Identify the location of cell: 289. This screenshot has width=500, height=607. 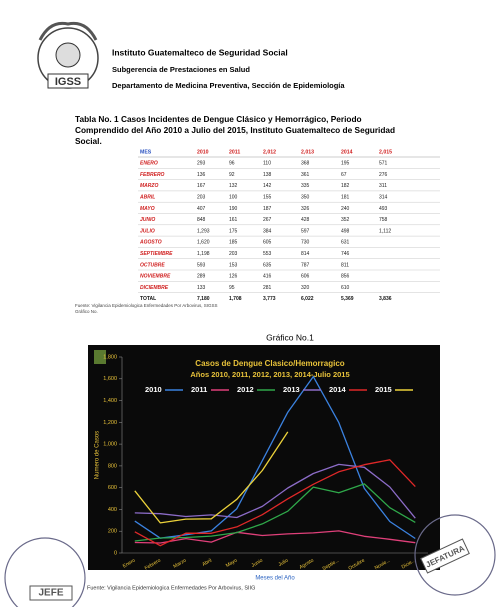
(201, 277).